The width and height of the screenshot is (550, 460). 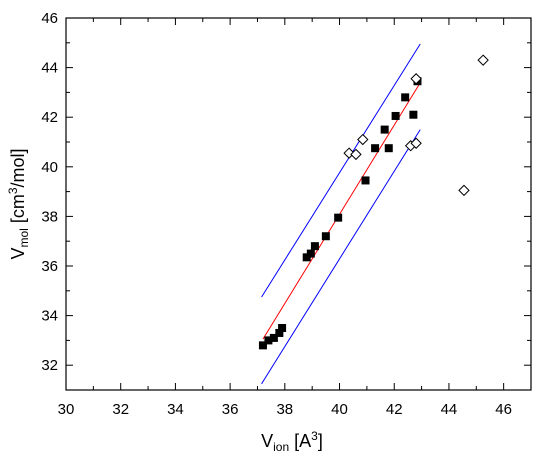 I want to click on x-axis-title: Vion [A3], so click(x=292, y=441).